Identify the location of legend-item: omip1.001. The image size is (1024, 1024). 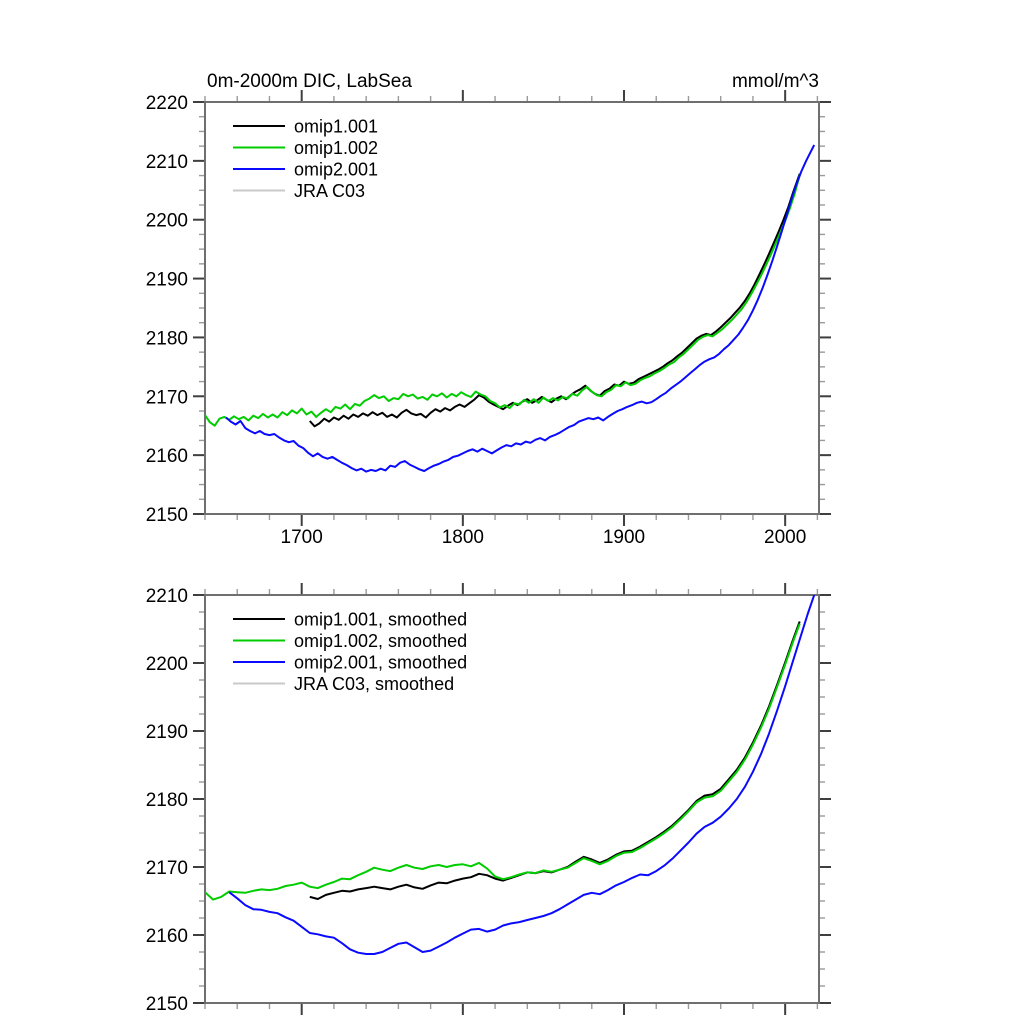
(305, 127).